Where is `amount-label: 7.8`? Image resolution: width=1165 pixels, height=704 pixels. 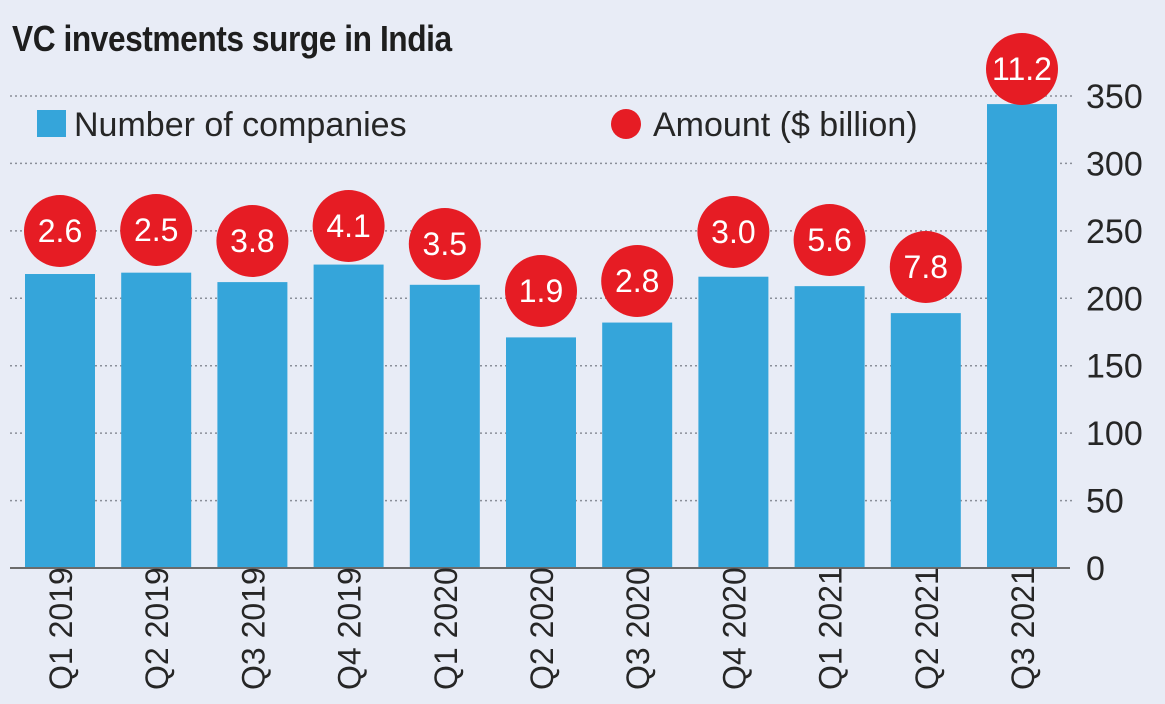
amount-label: 7.8 is located at coordinates (926, 267).